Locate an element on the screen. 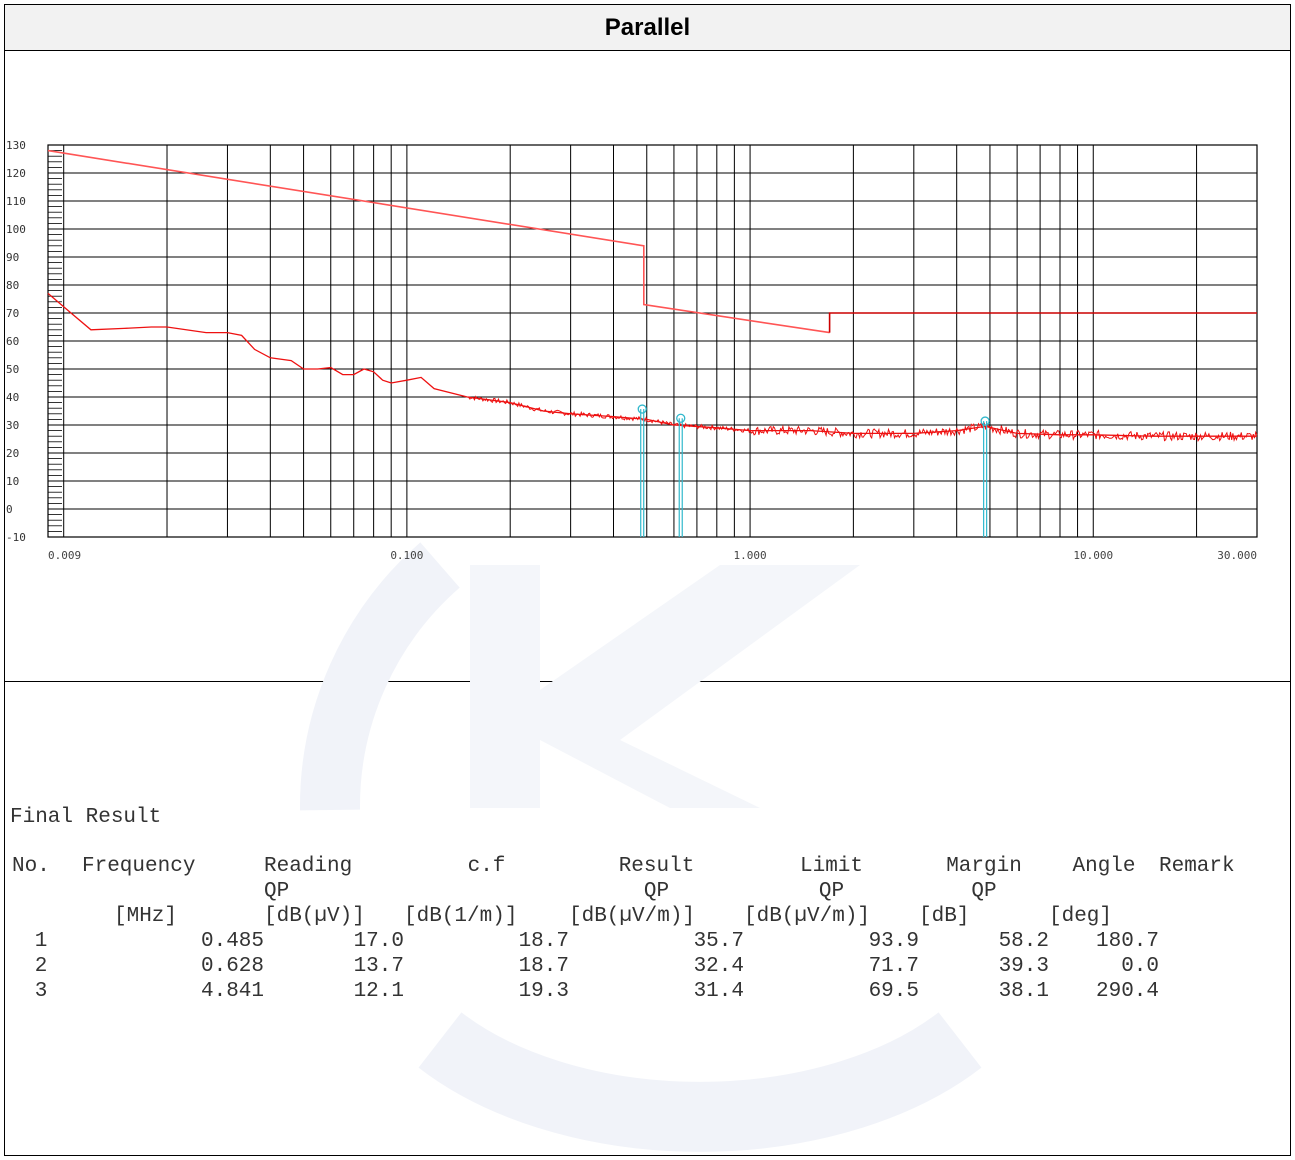  table-subheader-row: QP QP QP QP is located at coordinates (639, 892).